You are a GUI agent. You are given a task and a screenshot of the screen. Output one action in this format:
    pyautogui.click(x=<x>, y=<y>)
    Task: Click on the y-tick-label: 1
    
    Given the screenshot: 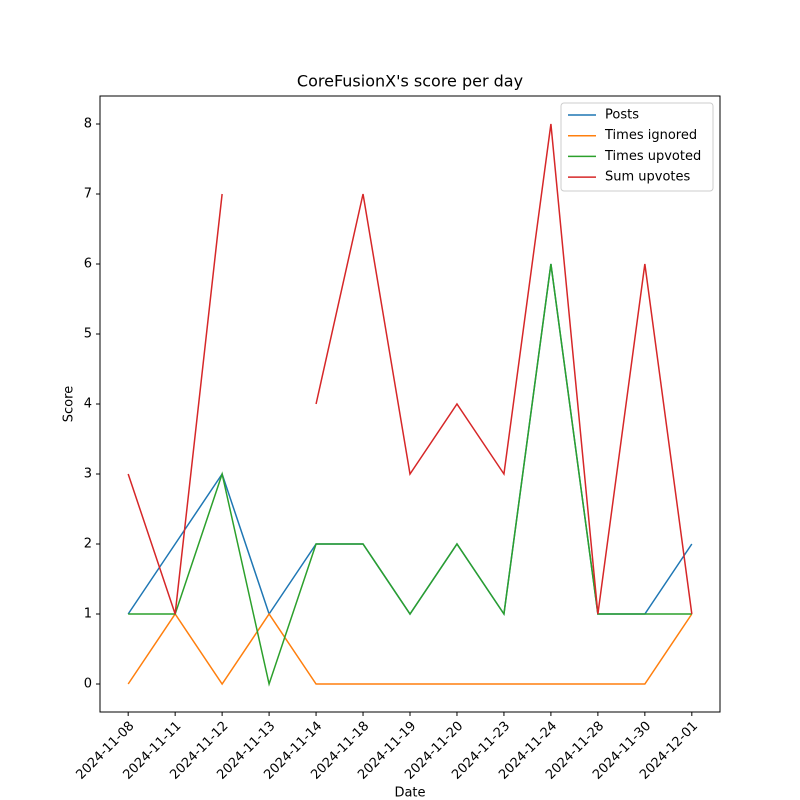 What is the action you would take?
    pyautogui.click(x=88, y=614)
    